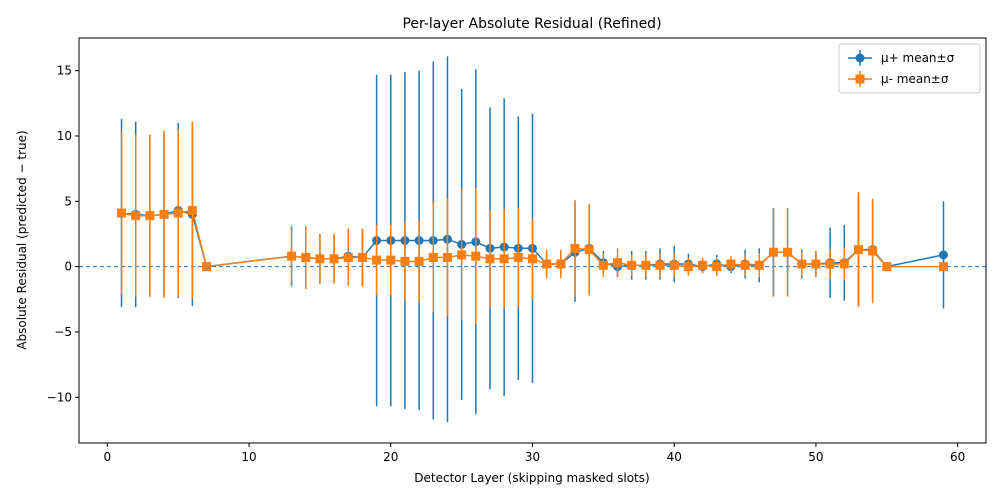 This screenshot has height=500, width=1000. Describe the element at coordinates (64, 136) in the screenshot. I see `y-tick-label: 10` at that location.